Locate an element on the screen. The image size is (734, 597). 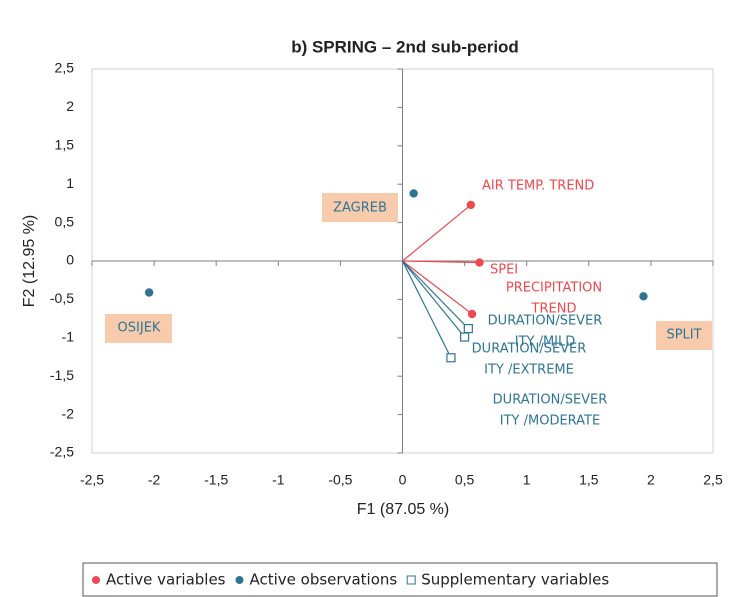
point-label: ITY /EXTREME is located at coordinates (529, 370).